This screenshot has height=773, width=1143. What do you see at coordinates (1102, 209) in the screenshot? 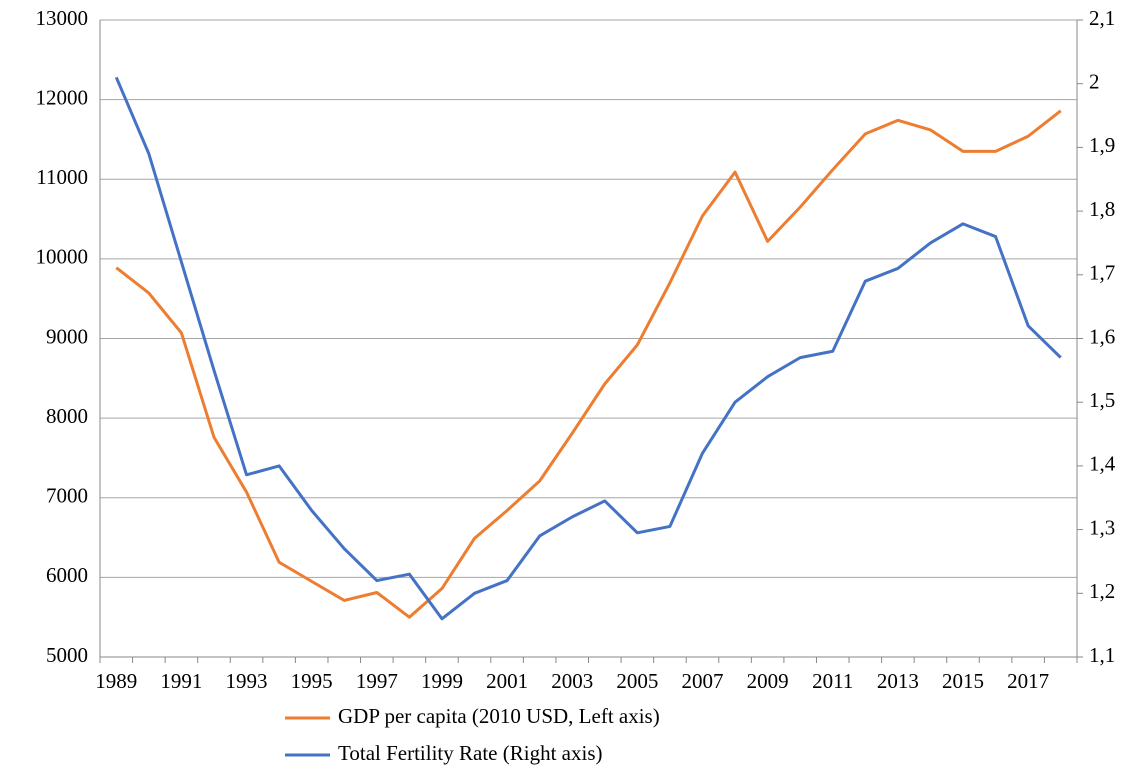
I see `y2-tick-label: 1,8` at bounding box center [1102, 209].